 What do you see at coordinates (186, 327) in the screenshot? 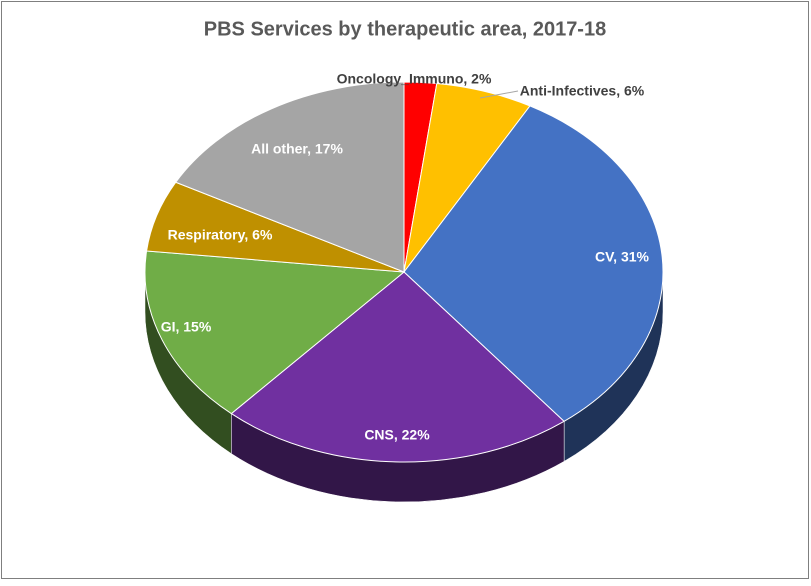
I see `data-label: GI, 15%` at bounding box center [186, 327].